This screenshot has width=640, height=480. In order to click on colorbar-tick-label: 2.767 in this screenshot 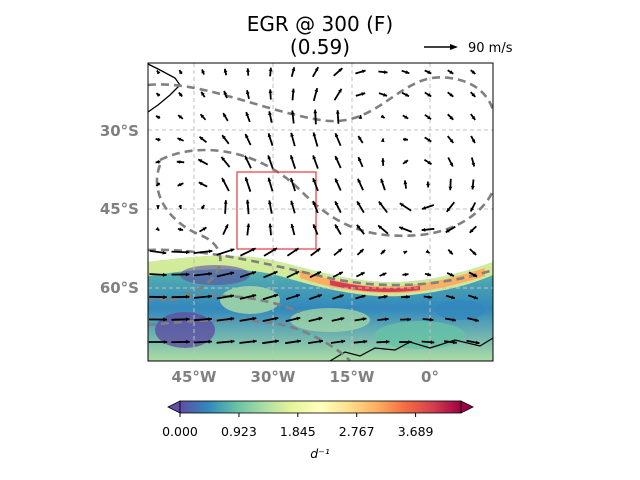, I will do `click(357, 431)`.